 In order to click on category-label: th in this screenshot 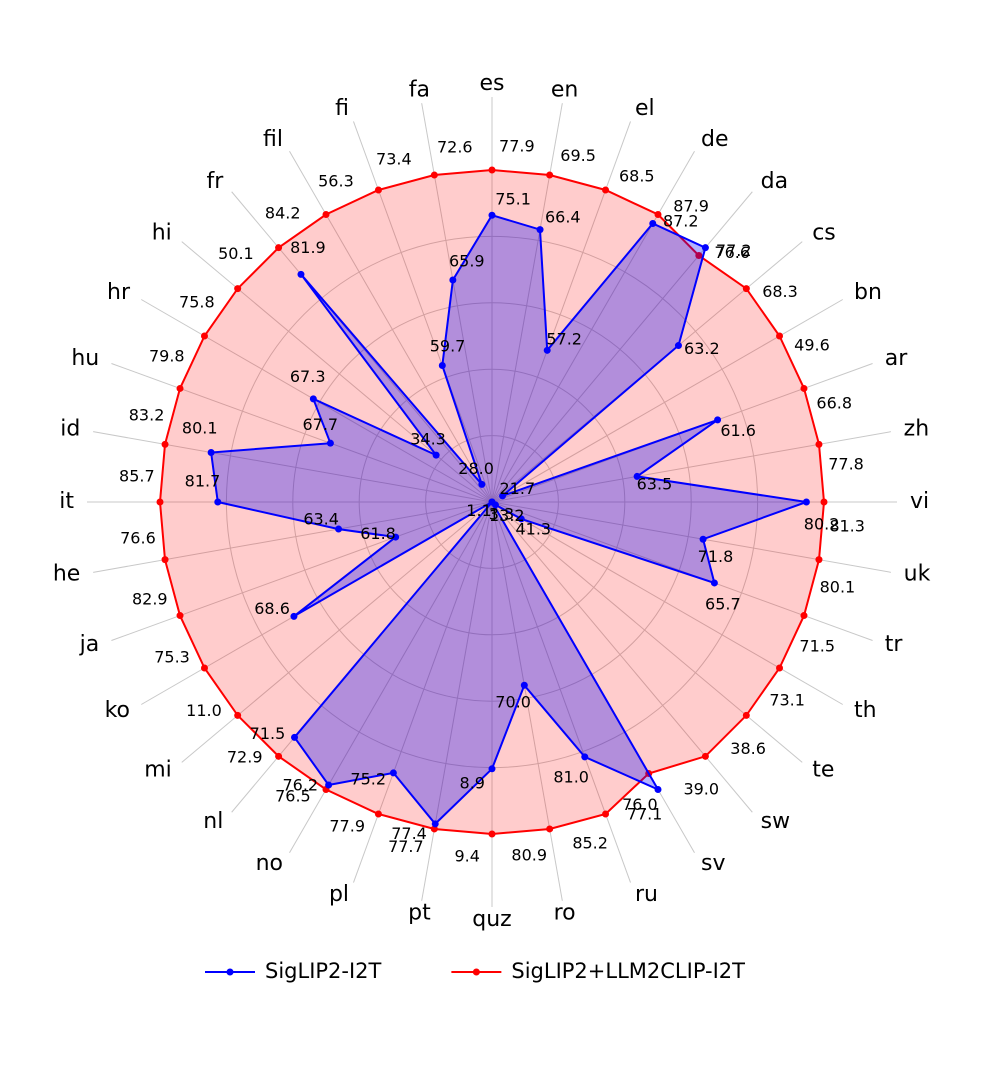, I will do `click(865, 710)`.